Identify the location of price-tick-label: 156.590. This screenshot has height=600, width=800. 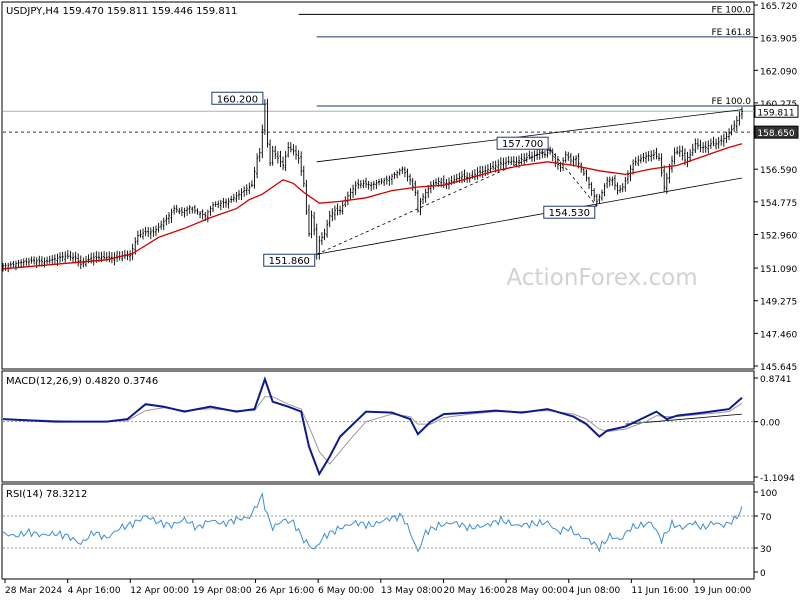
(778, 171).